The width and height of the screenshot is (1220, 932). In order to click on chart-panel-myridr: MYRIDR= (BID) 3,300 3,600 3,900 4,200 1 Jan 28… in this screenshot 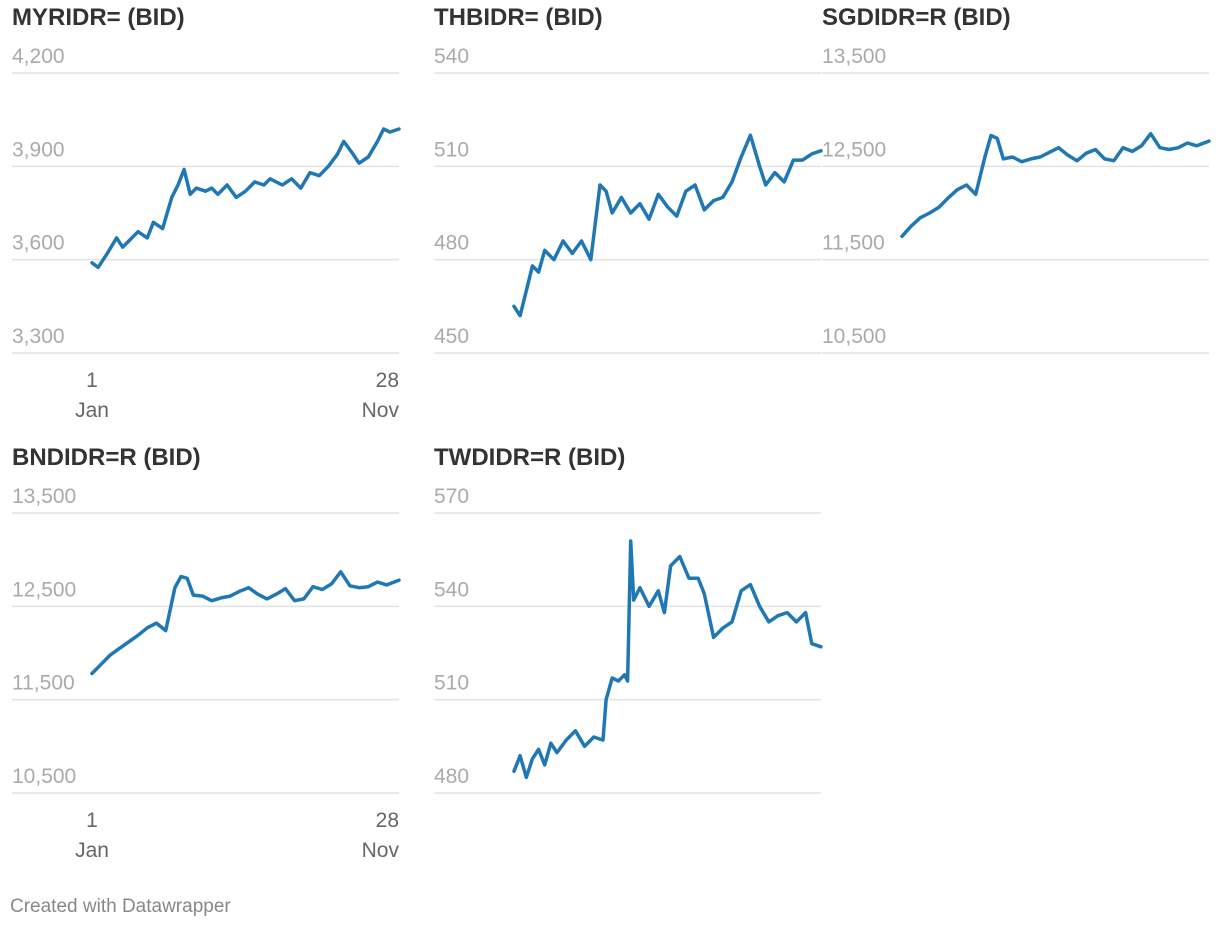, I will do `click(207, 211)`.